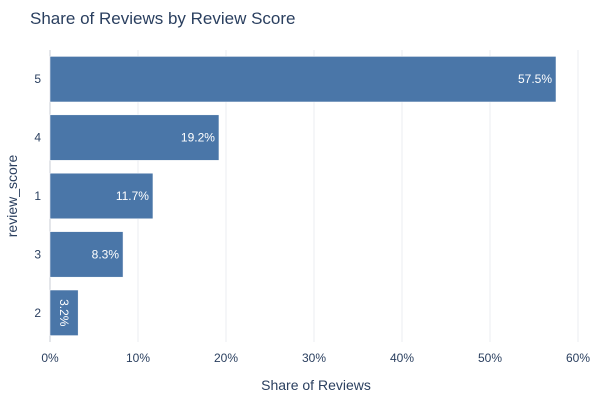 The height and width of the screenshot is (400, 600). What do you see at coordinates (490, 358) in the screenshot?
I see `x-tick-label: 50%` at bounding box center [490, 358].